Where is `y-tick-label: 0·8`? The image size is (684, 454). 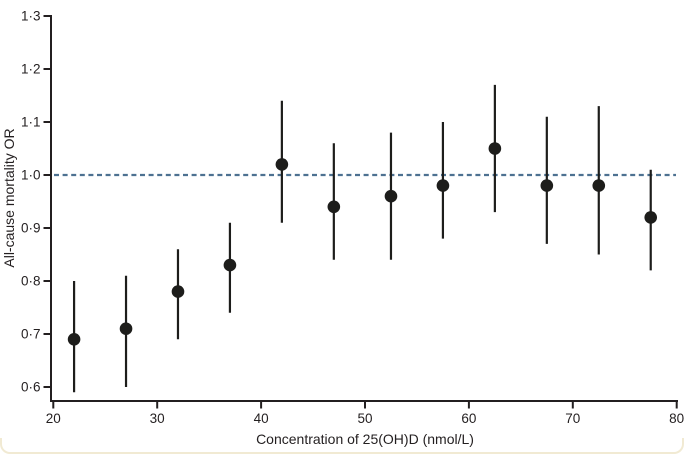 y-tick-label: 0·8 is located at coordinates (31, 281).